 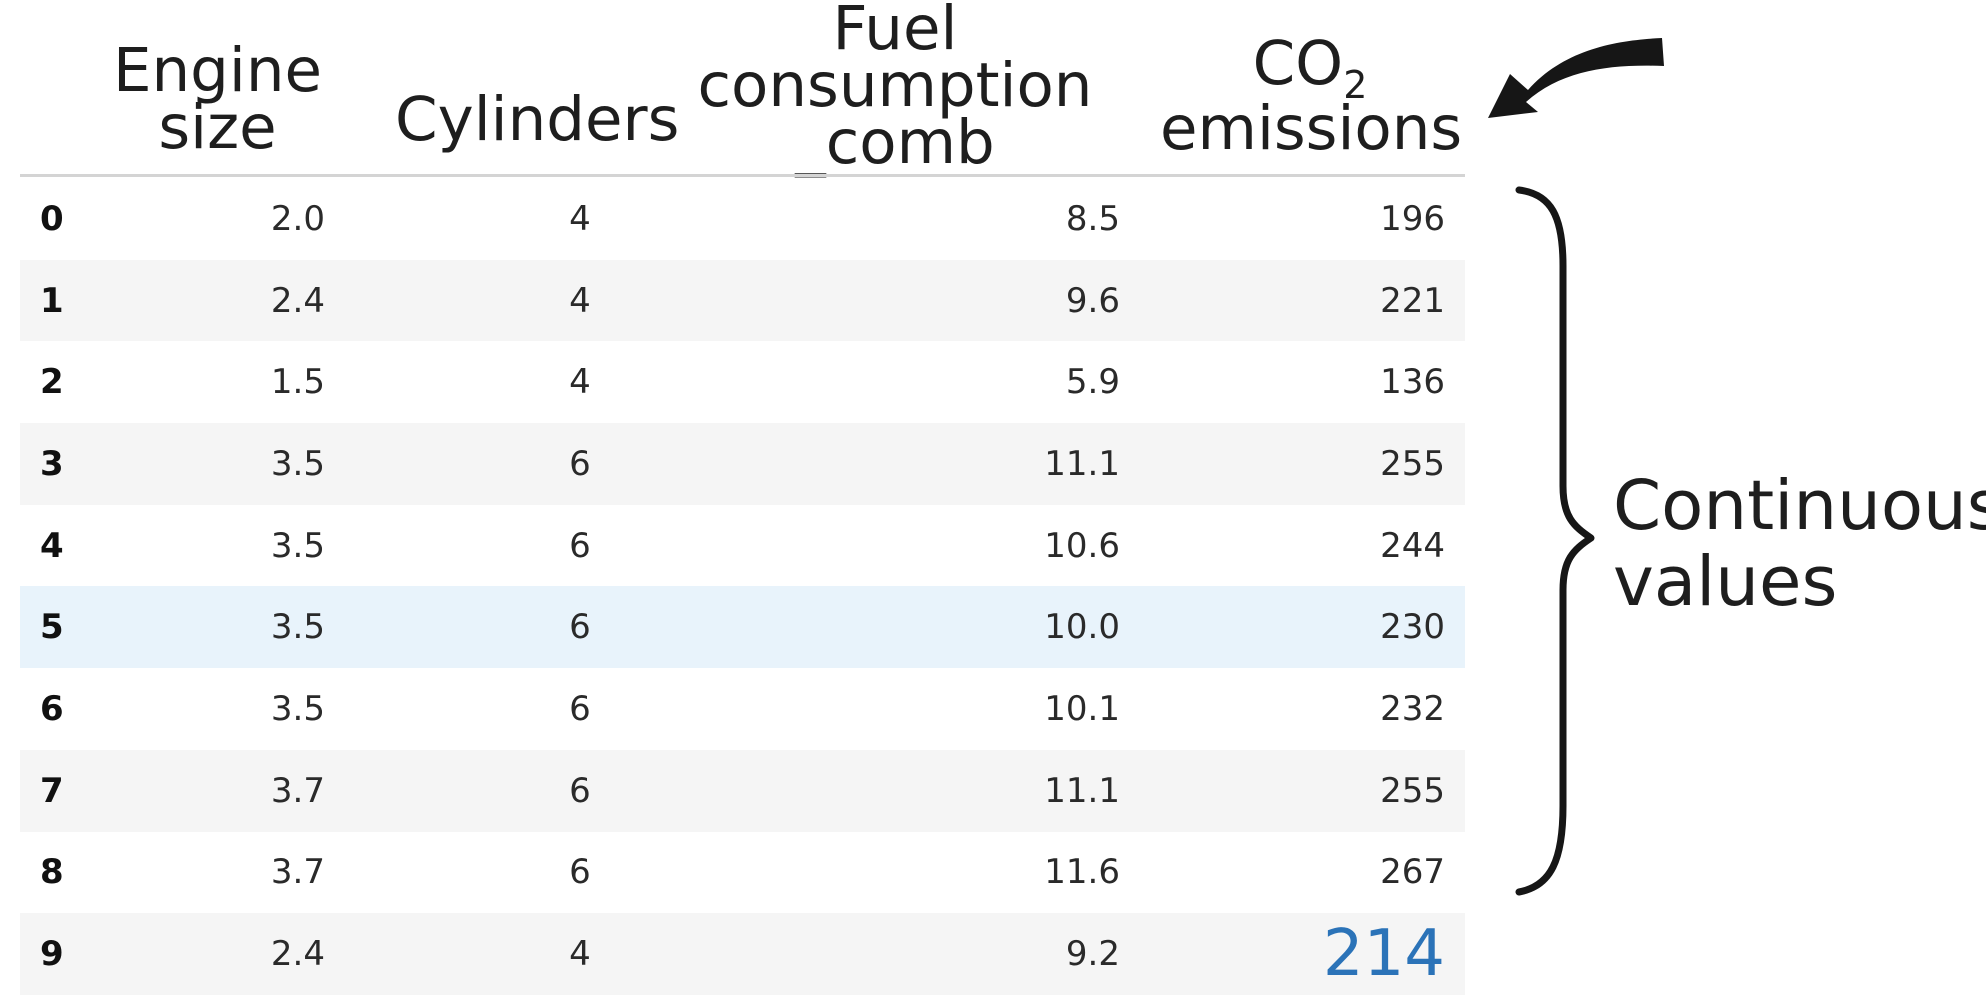 I want to click on engine-size-cell: 1.5, so click(x=297, y=382).